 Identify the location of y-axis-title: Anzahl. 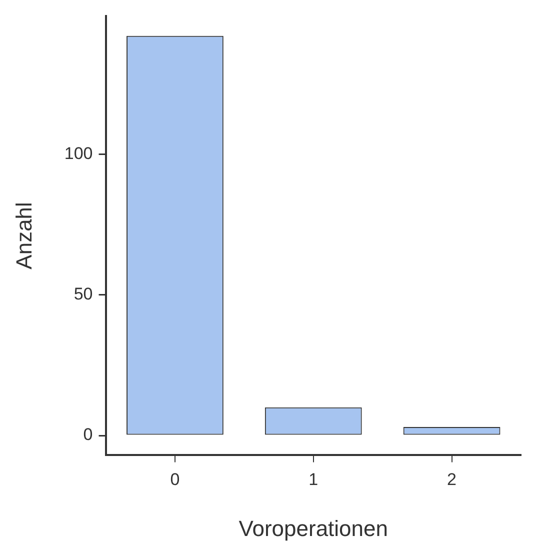
(23, 236).